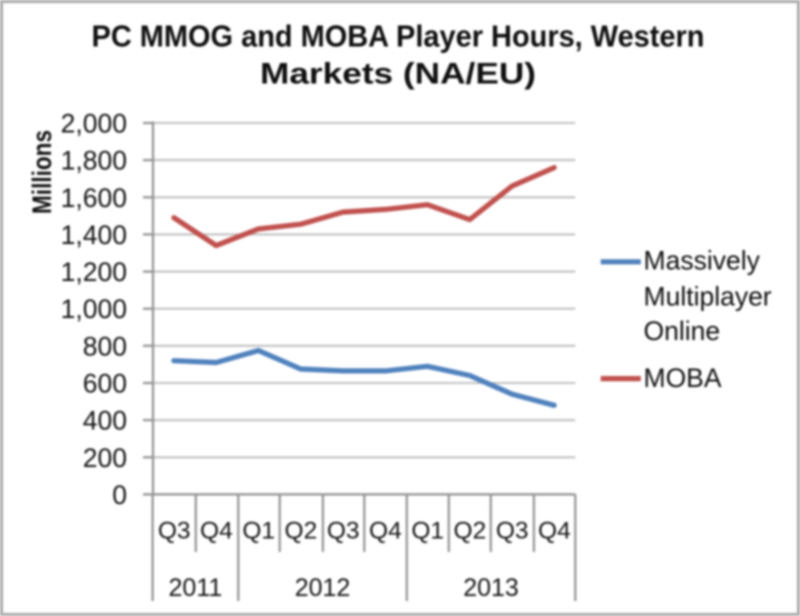  Describe the element at coordinates (105, 346) in the screenshot. I see `svg-text: 800` at that location.